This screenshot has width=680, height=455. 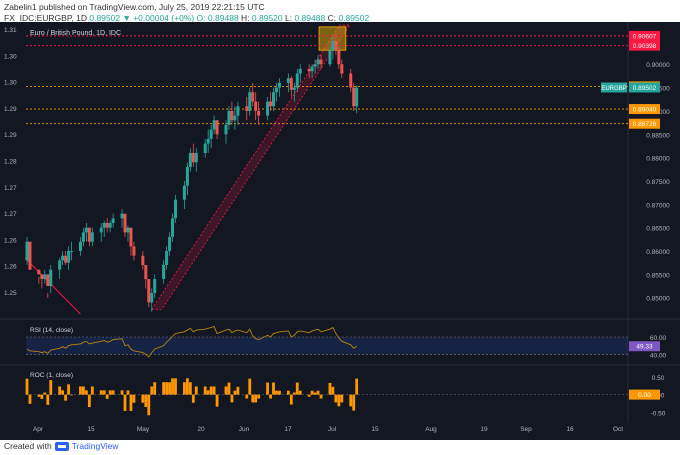 What do you see at coordinates (267, 18) in the screenshot?
I see `high-value: 0.89520` at bounding box center [267, 18].